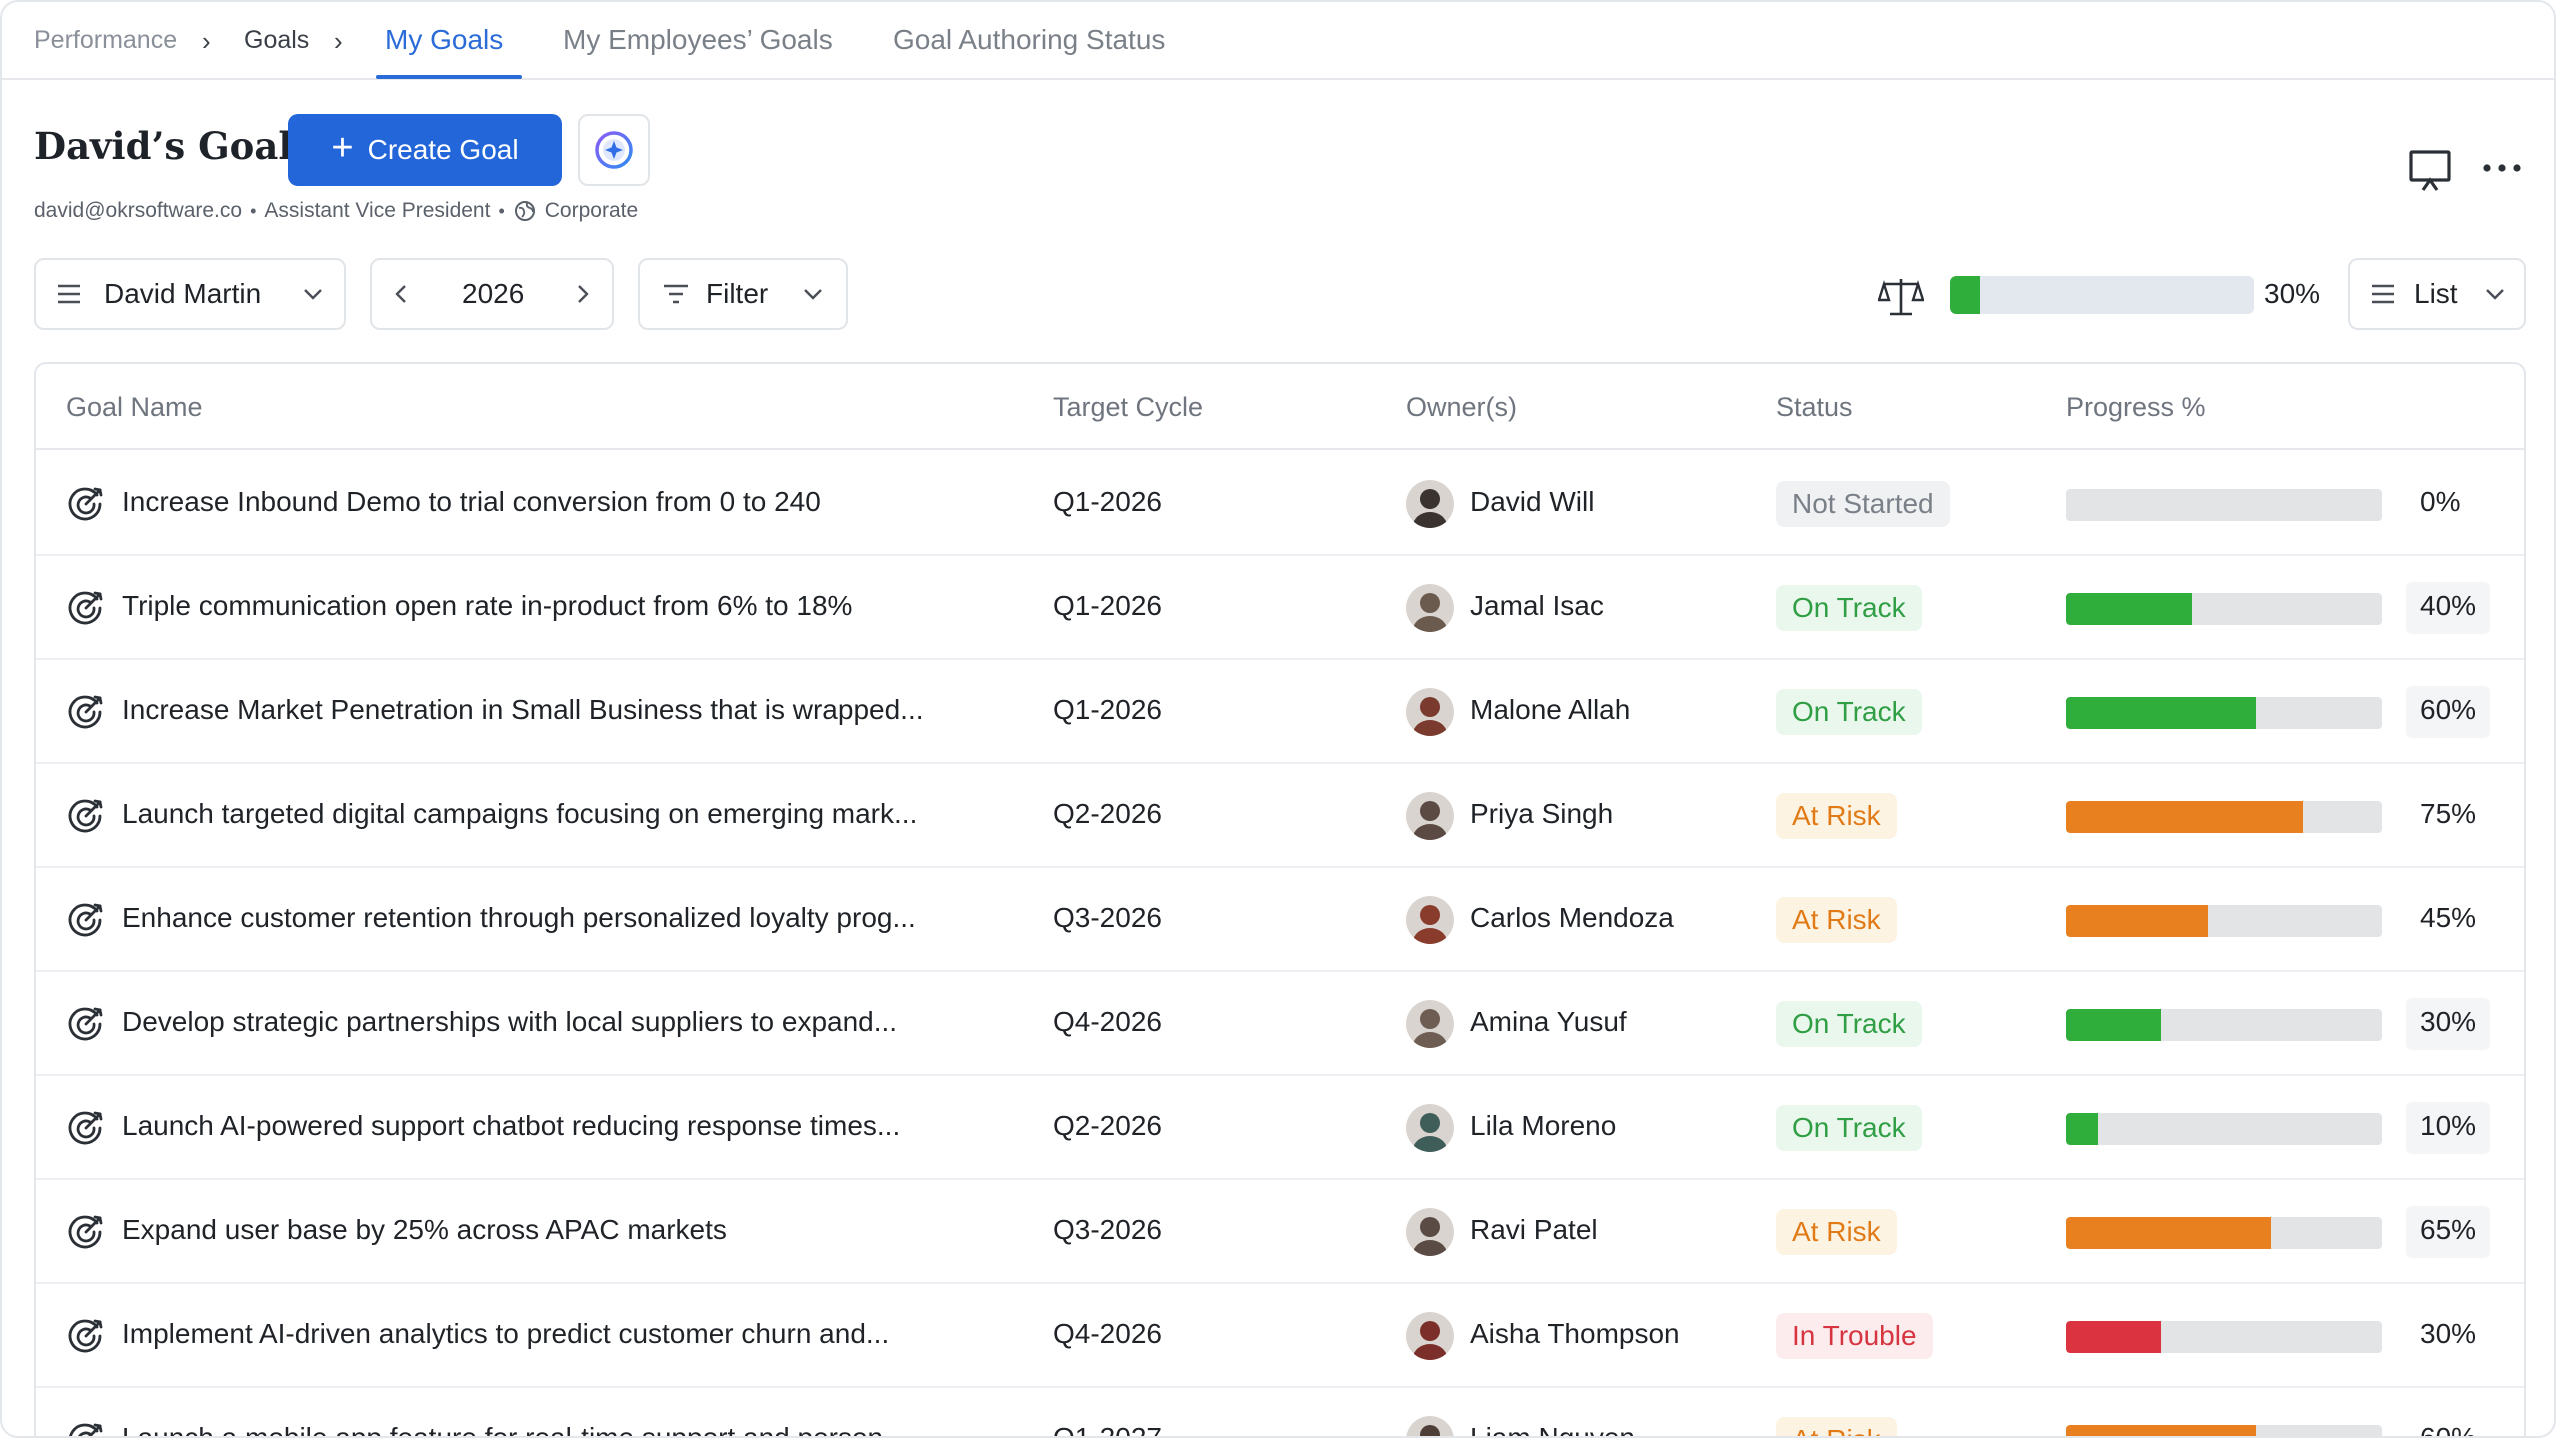 The height and width of the screenshot is (1438, 2556). Describe the element at coordinates (2292, 293) in the screenshot. I see `overall-progress-label: 30%` at that location.